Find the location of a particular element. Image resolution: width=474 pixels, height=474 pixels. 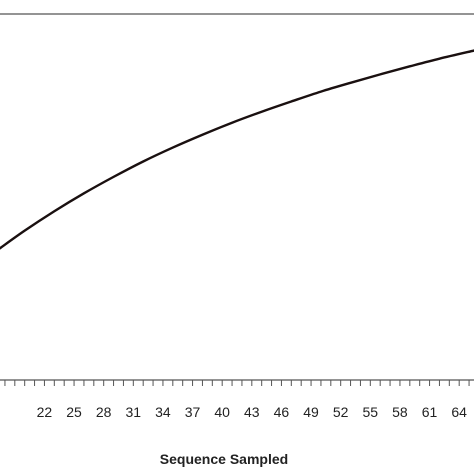

x-tick-label: 64 is located at coordinates (459, 412).